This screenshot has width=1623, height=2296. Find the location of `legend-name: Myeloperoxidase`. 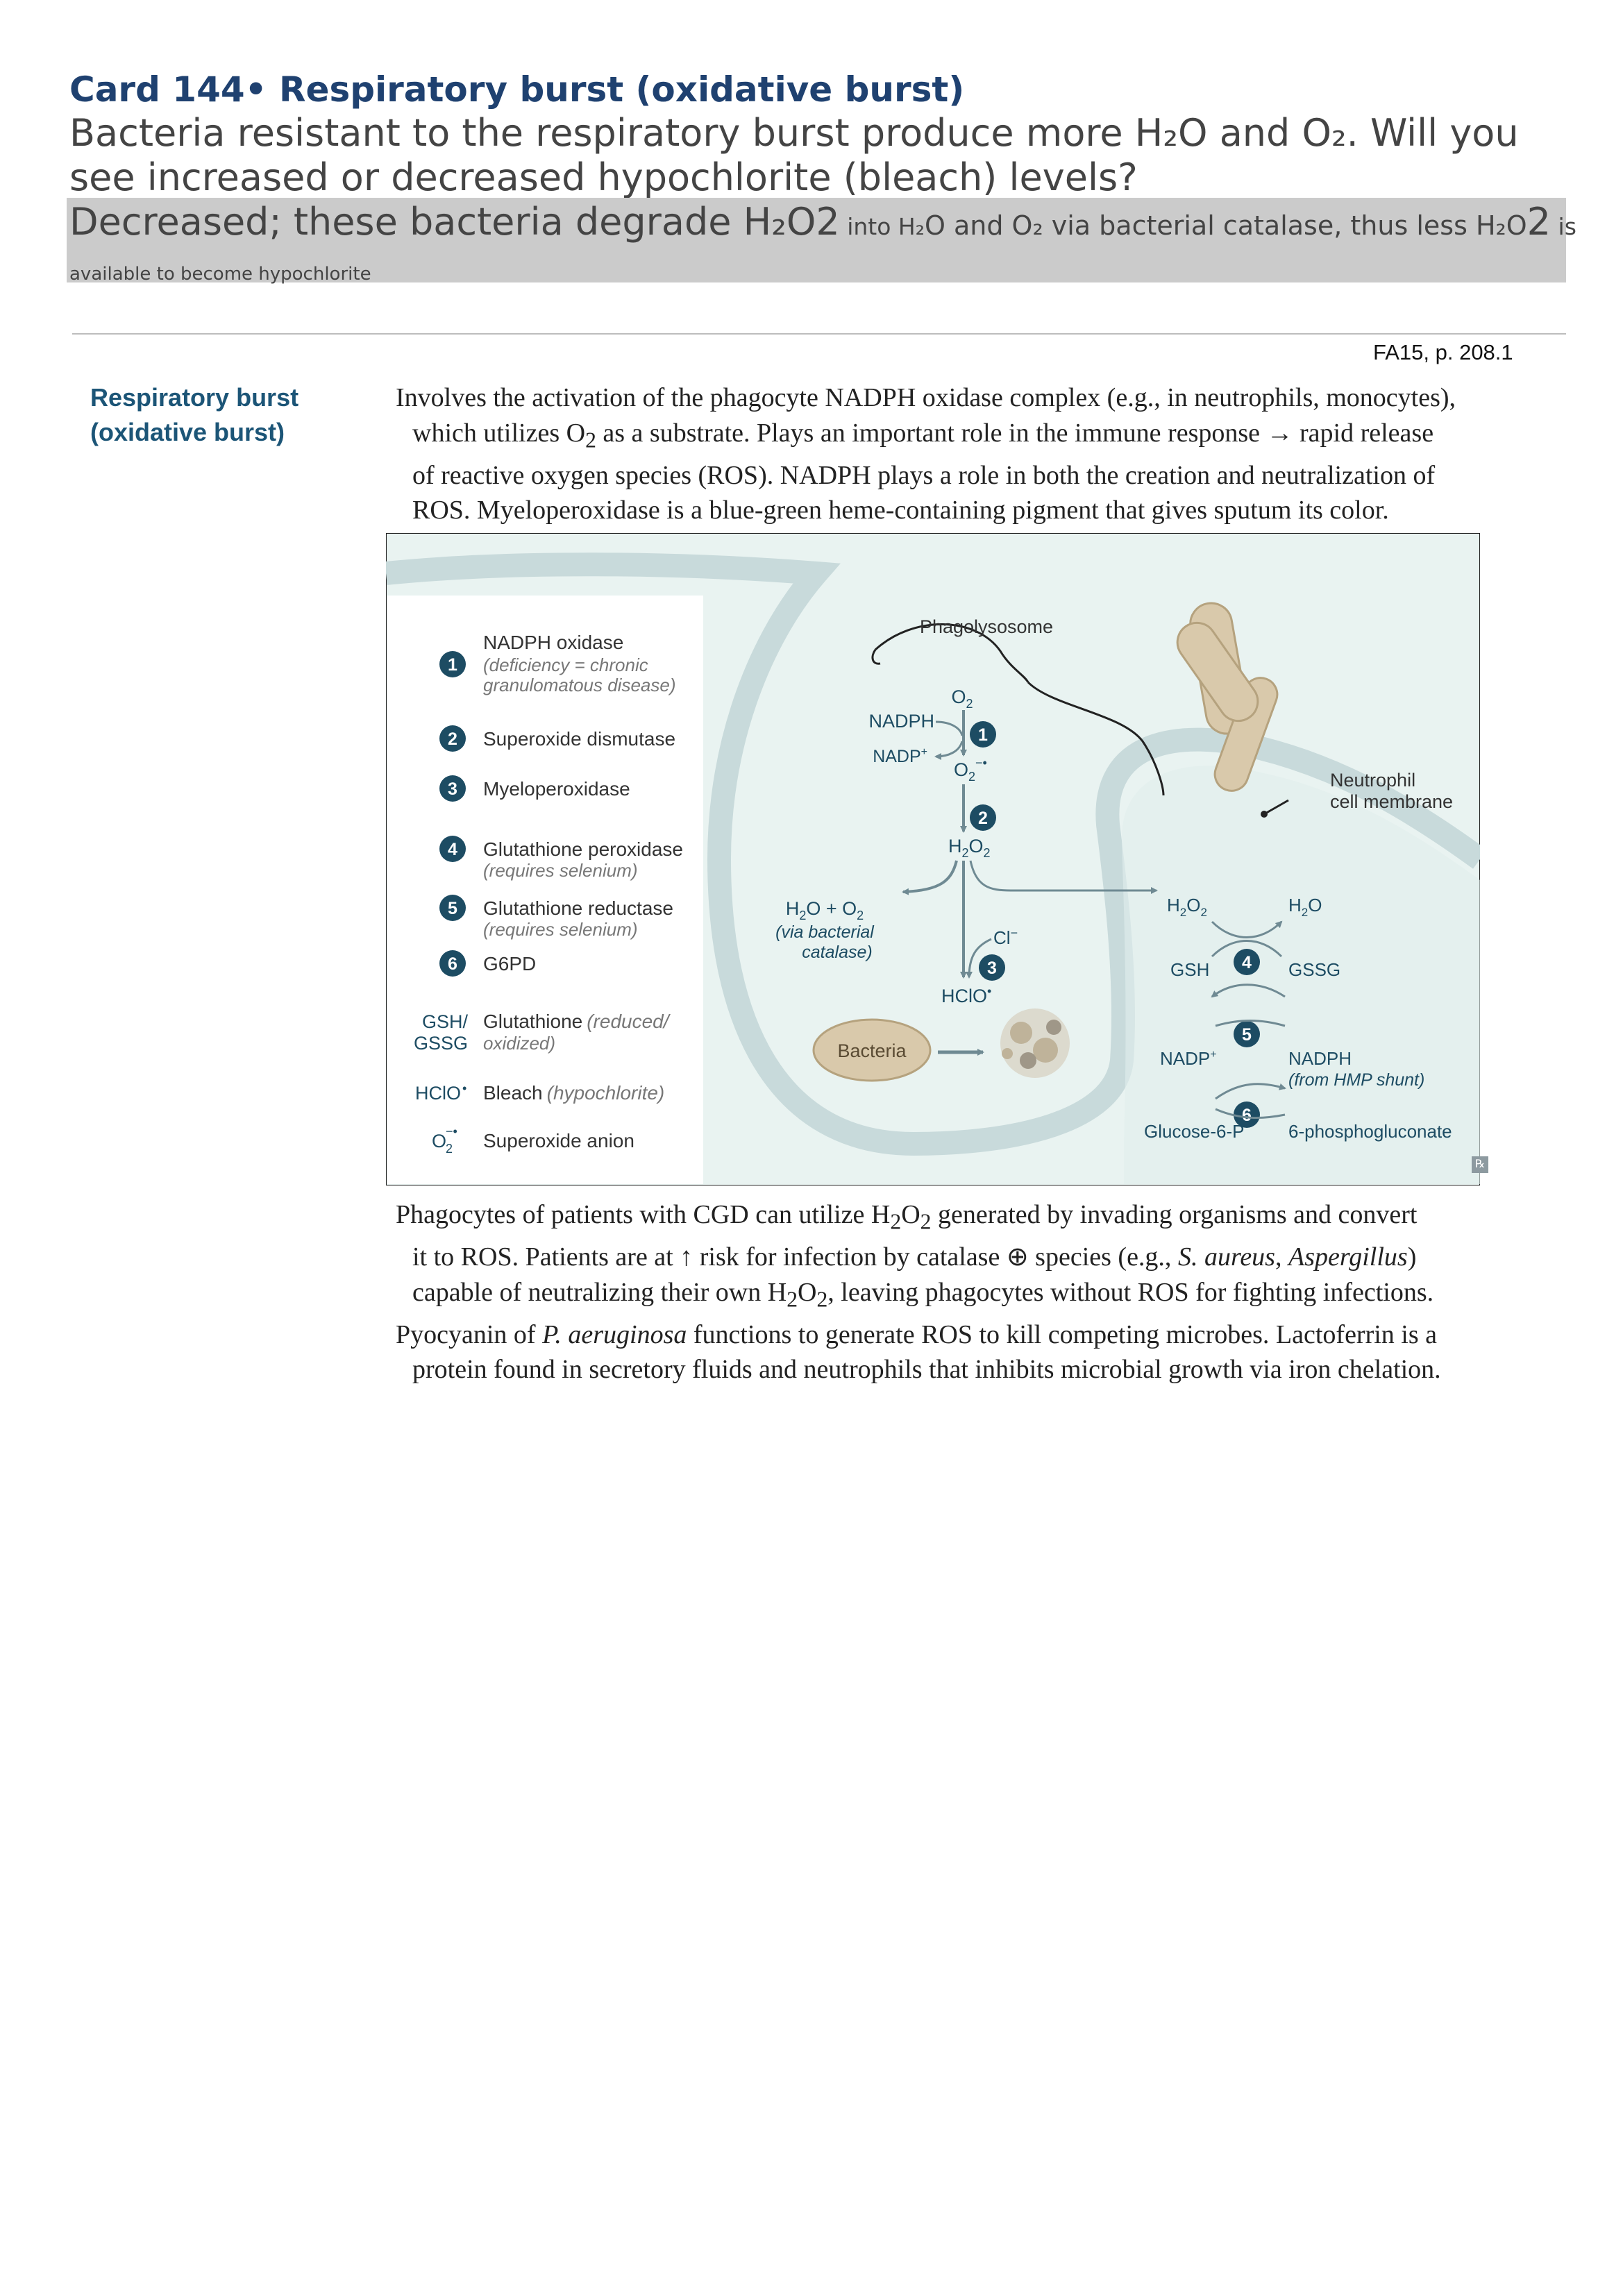

legend-name: Myeloperoxidase is located at coordinates (556, 789).